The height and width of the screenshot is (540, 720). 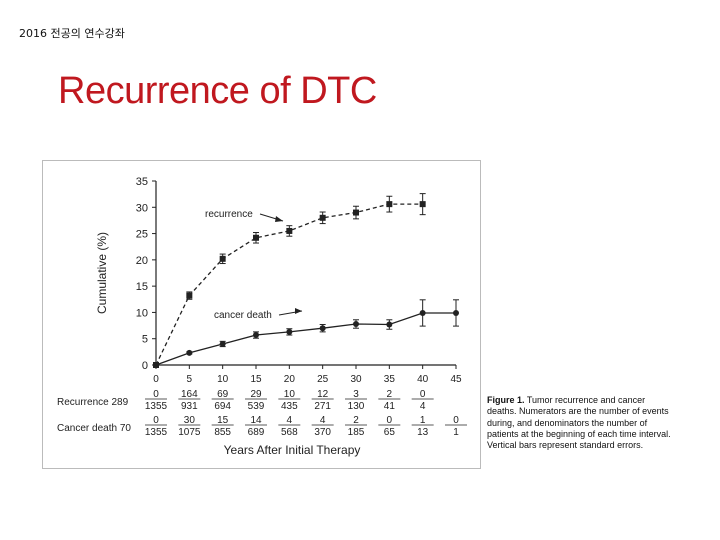 What do you see at coordinates (222, 432) in the screenshot?
I see `table-denominator: 855` at bounding box center [222, 432].